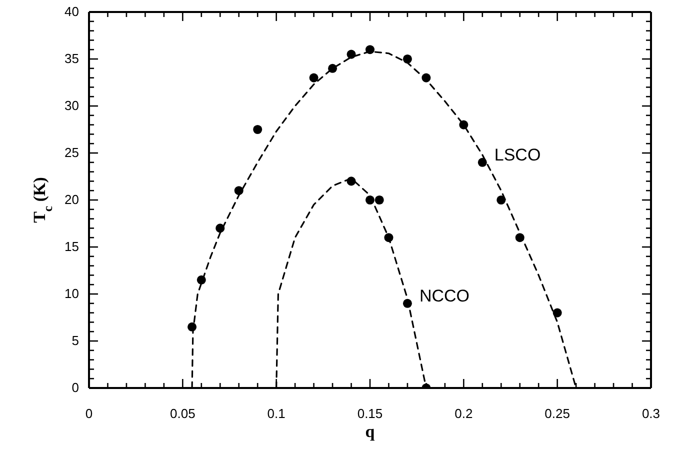 The width and height of the screenshot is (673, 456). I want to click on x-tick-label: 0.15, so click(370, 413).